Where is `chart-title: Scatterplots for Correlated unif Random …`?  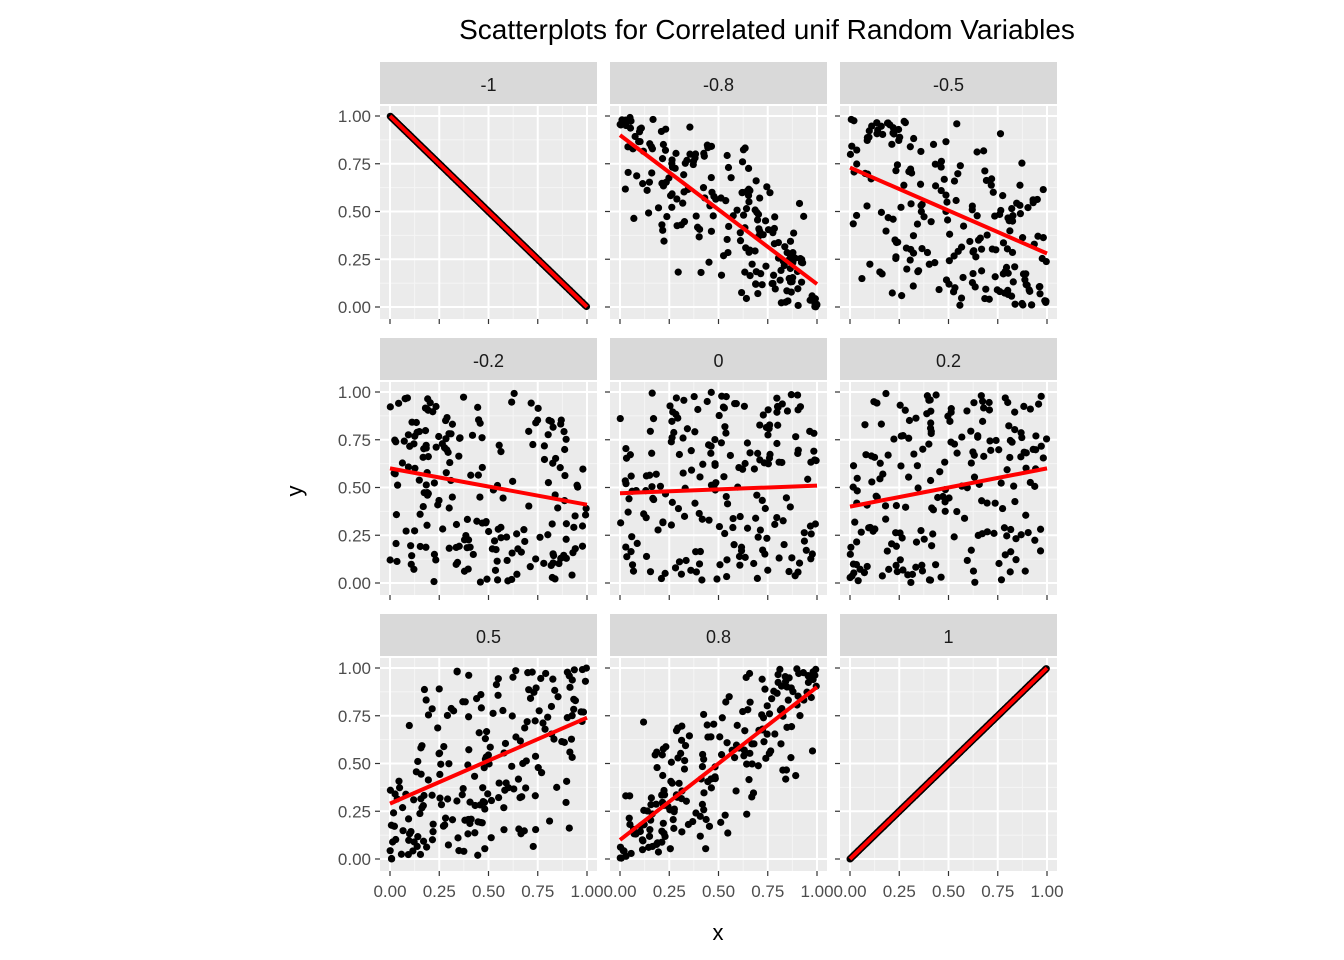
chart-title: Scatterplots for Correlated unif Random … is located at coordinates (767, 29).